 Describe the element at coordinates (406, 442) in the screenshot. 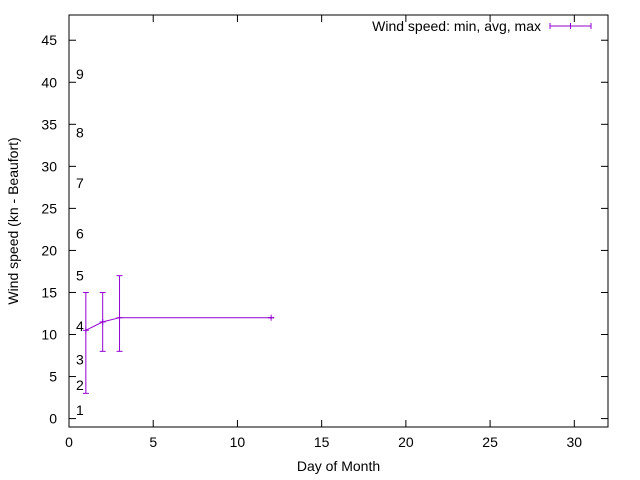

I see `x-tick-label: 20` at that location.